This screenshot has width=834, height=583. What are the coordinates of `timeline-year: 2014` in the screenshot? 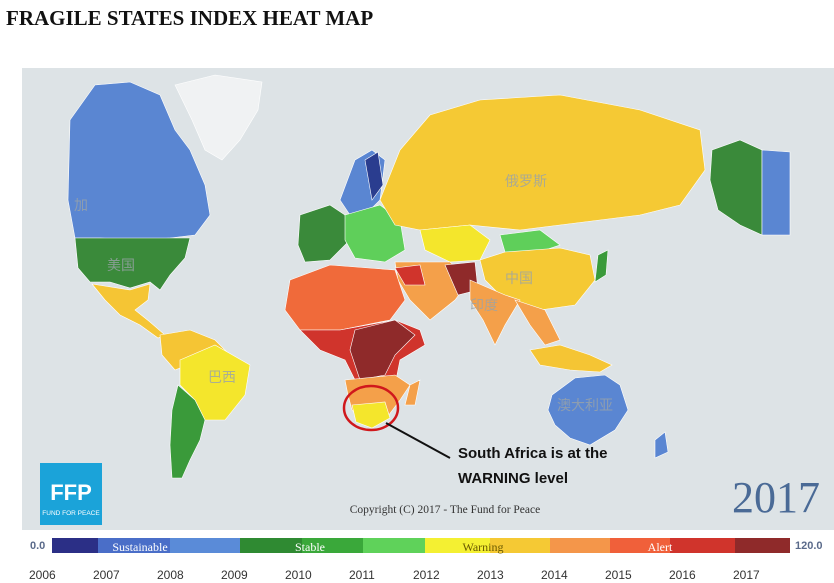 It's located at (554, 575).